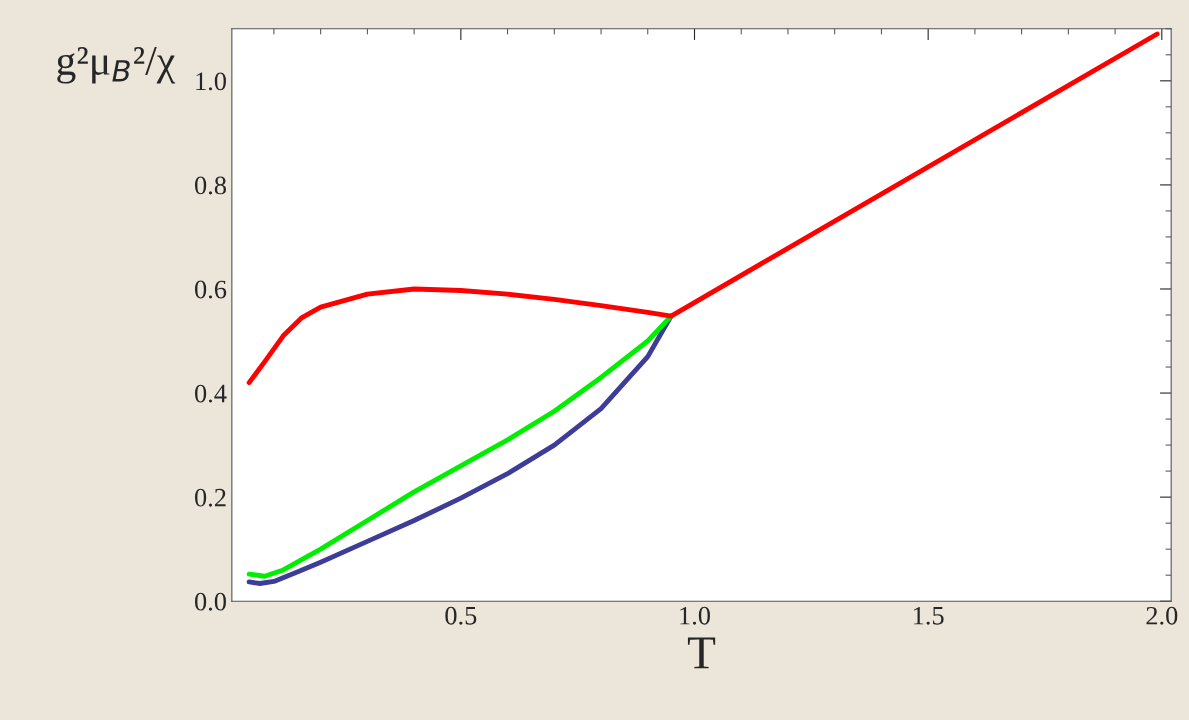 This screenshot has width=1189, height=720. Describe the element at coordinates (211, 289) in the screenshot. I see `y-tick-label: 0.6` at that location.